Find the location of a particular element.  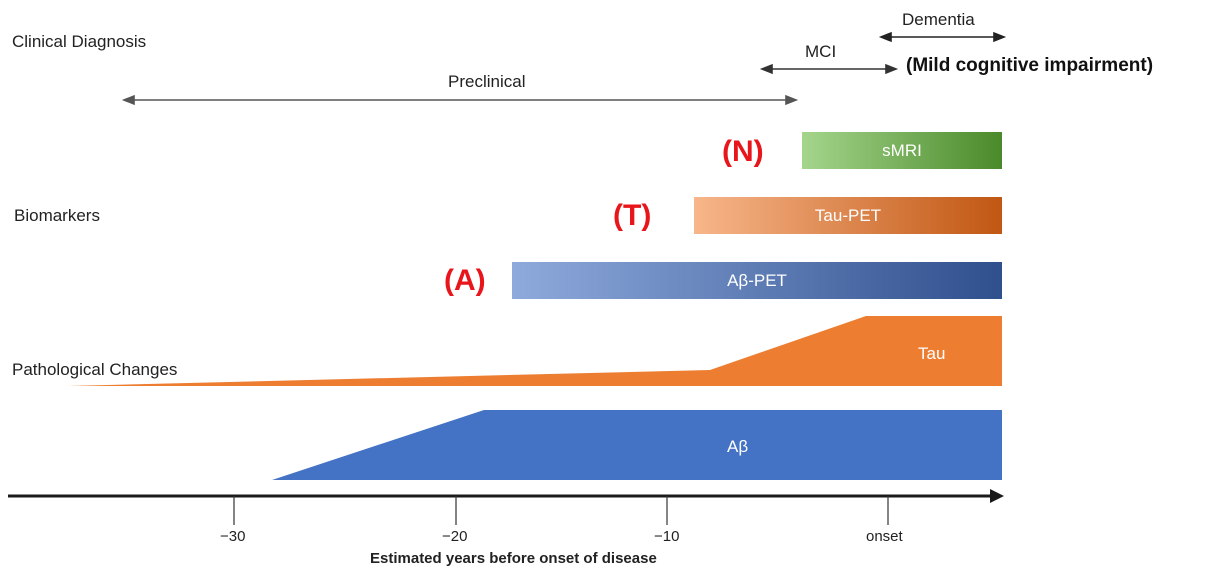

tau-shape is located at coordinates (535, 351).